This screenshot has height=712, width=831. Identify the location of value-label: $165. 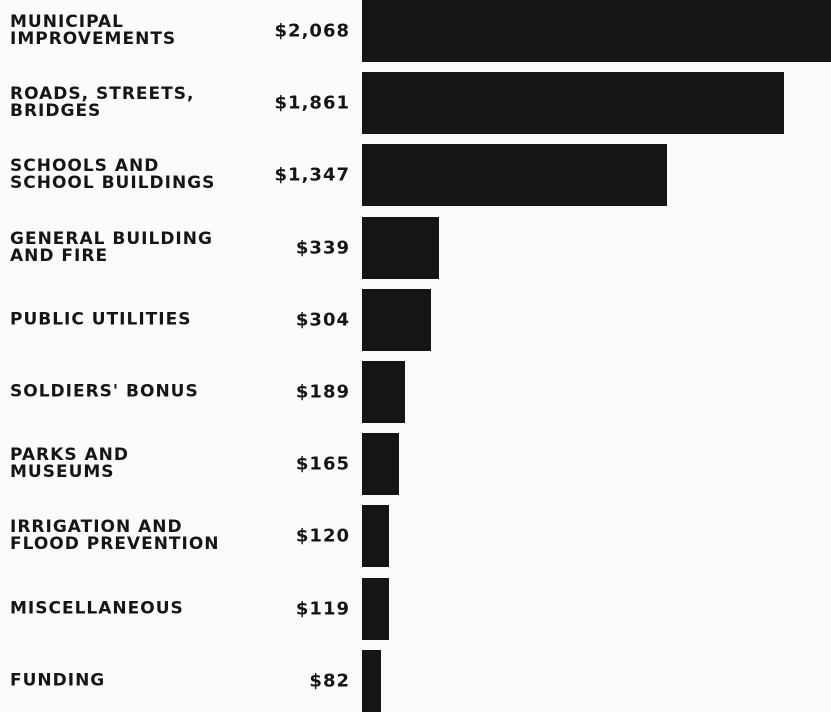
(322, 464).